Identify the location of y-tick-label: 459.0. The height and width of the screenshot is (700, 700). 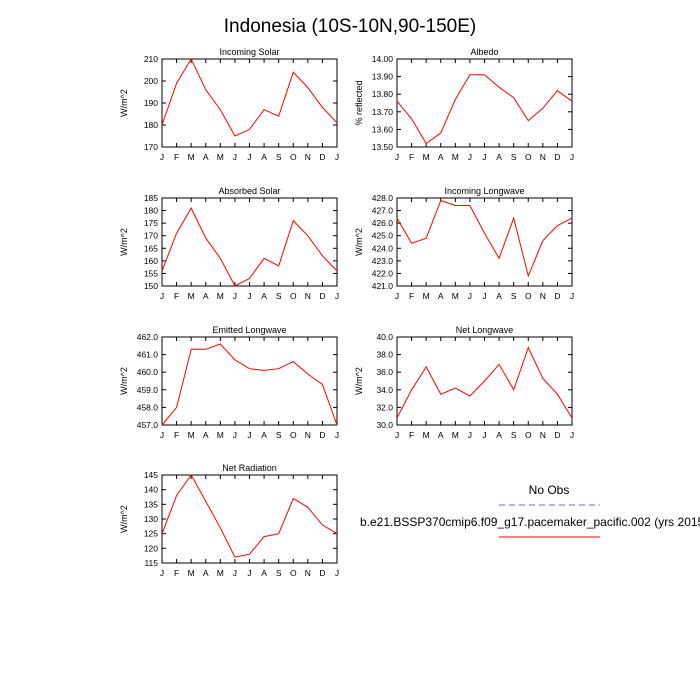
(148, 390).